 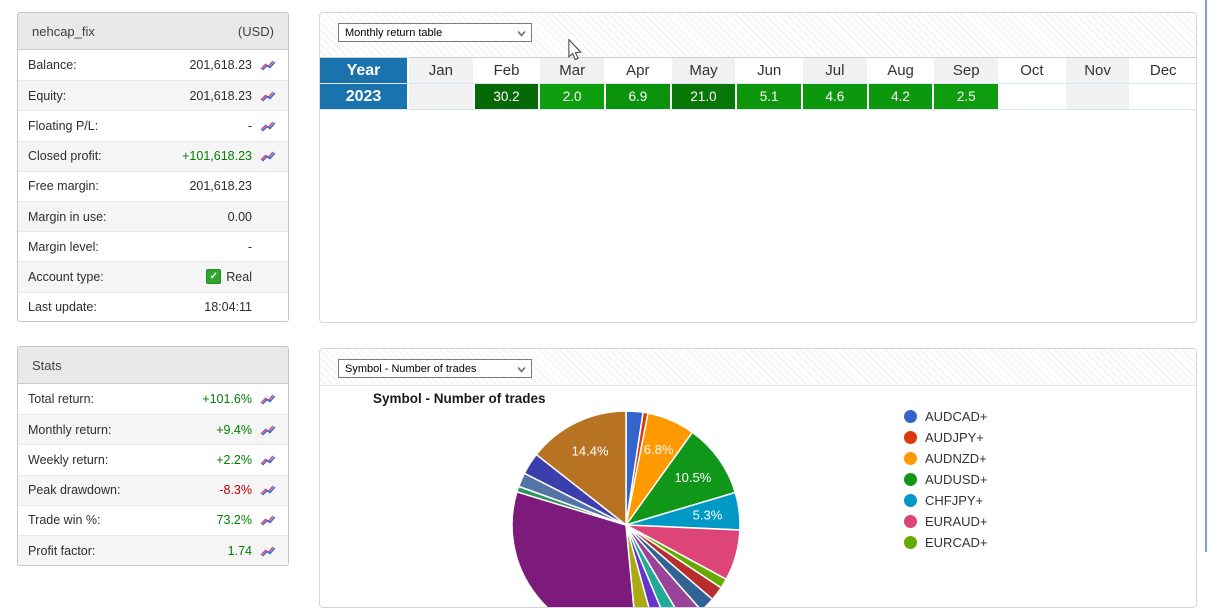 What do you see at coordinates (572, 70) in the screenshot?
I see `month-header-cell: Mar` at bounding box center [572, 70].